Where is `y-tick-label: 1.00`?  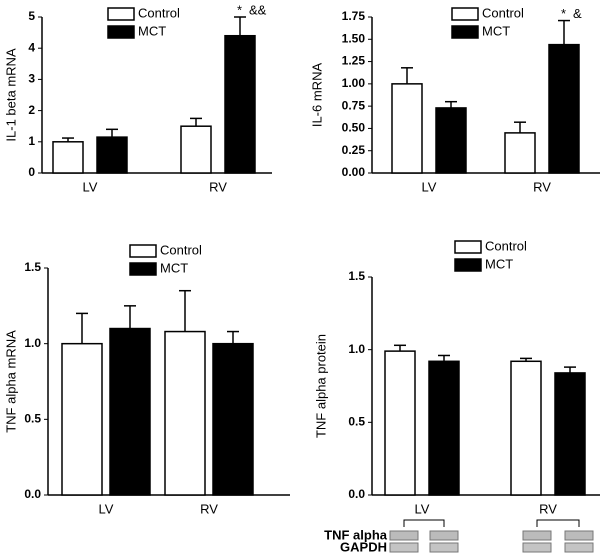
y-tick-label: 1.00 is located at coordinates (354, 83).